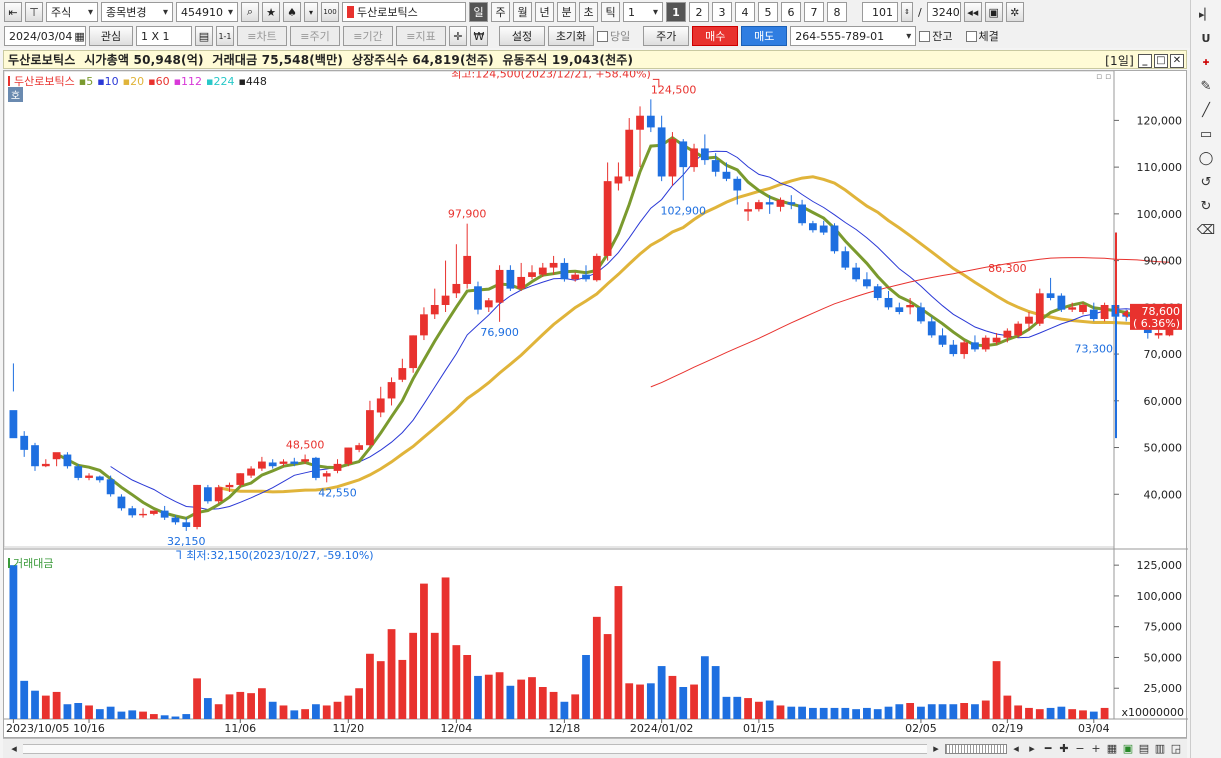 The image size is (1221, 758). Describe the element at coordinates (479, 36) in the screenshot. I see `won-icon: ₩` at that location.